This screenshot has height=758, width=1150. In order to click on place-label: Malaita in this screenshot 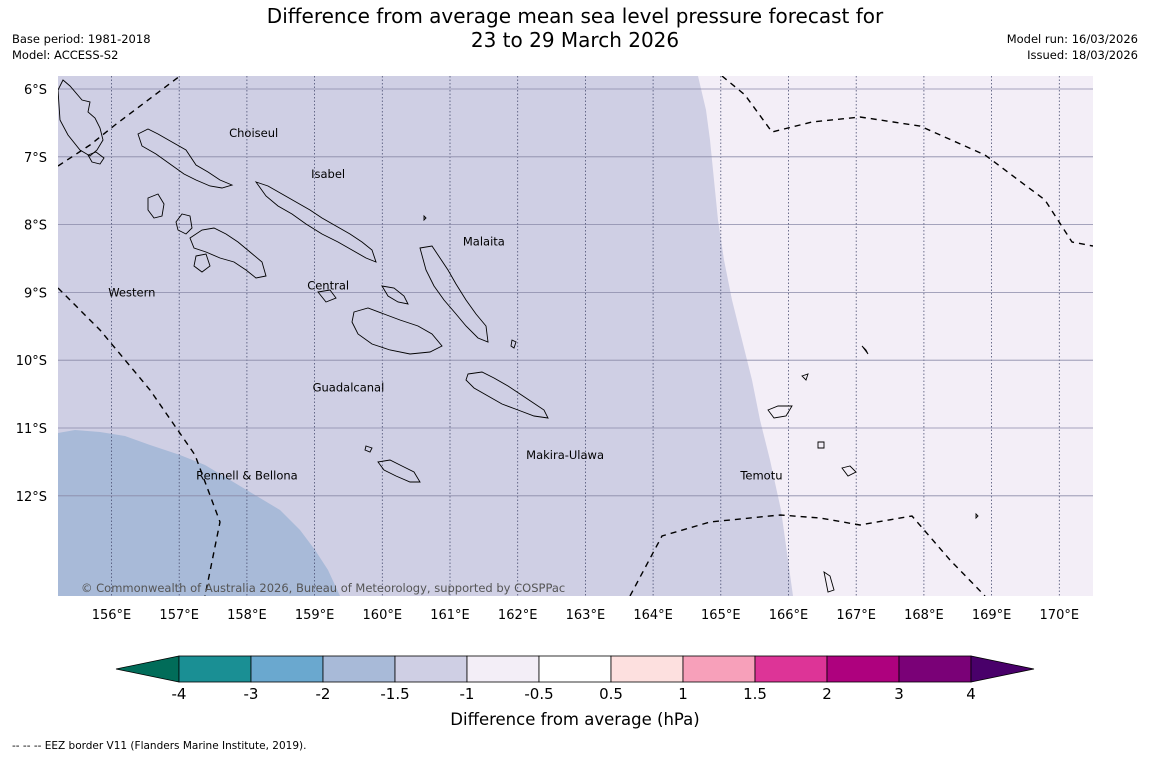, I will do `click(484, 242)`.